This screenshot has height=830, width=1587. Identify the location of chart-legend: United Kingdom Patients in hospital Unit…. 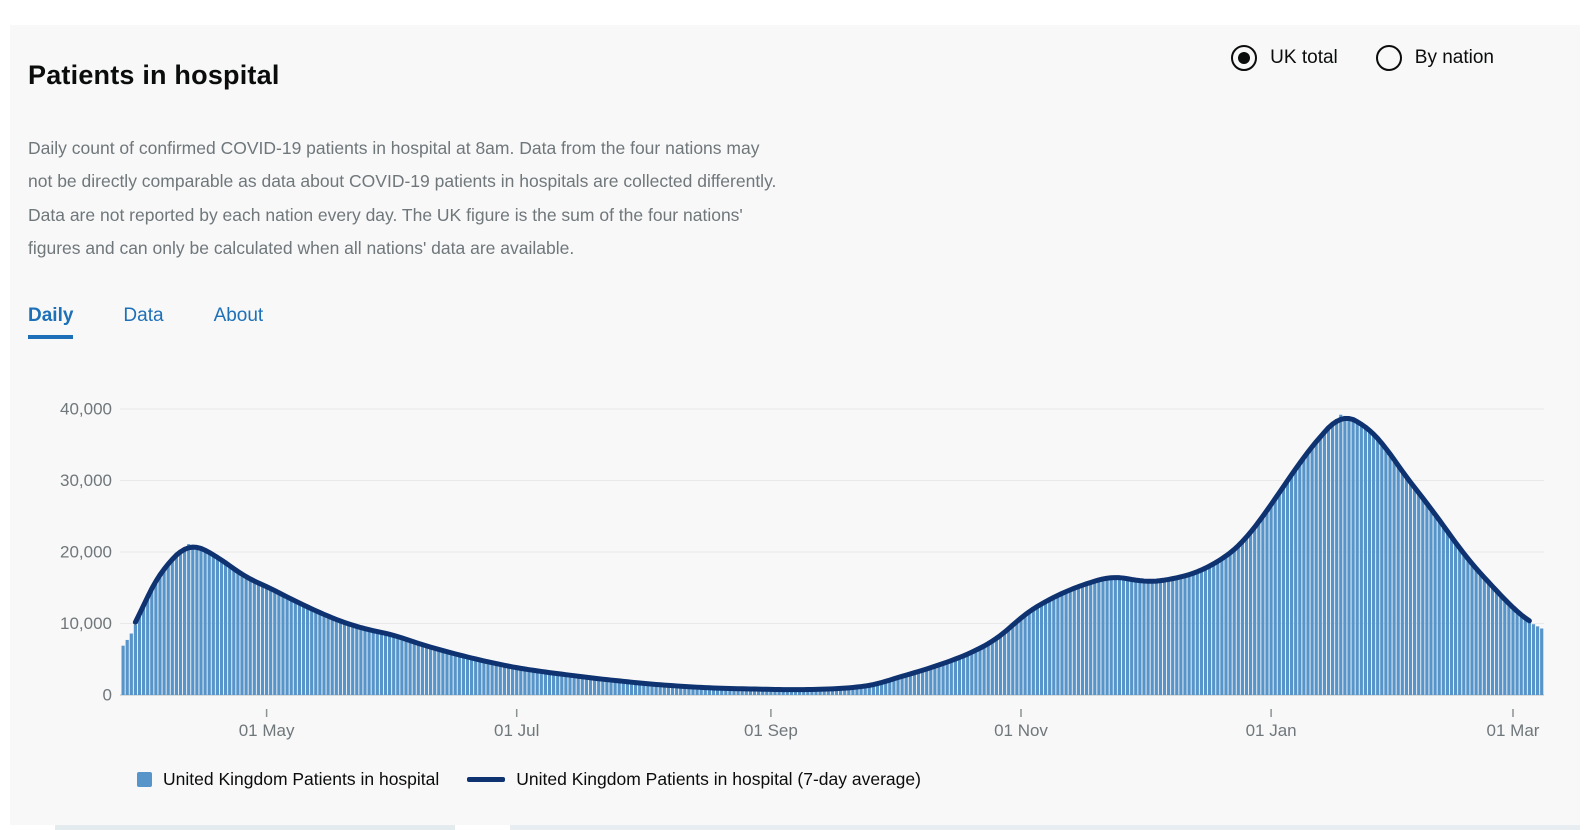
(529, 779).